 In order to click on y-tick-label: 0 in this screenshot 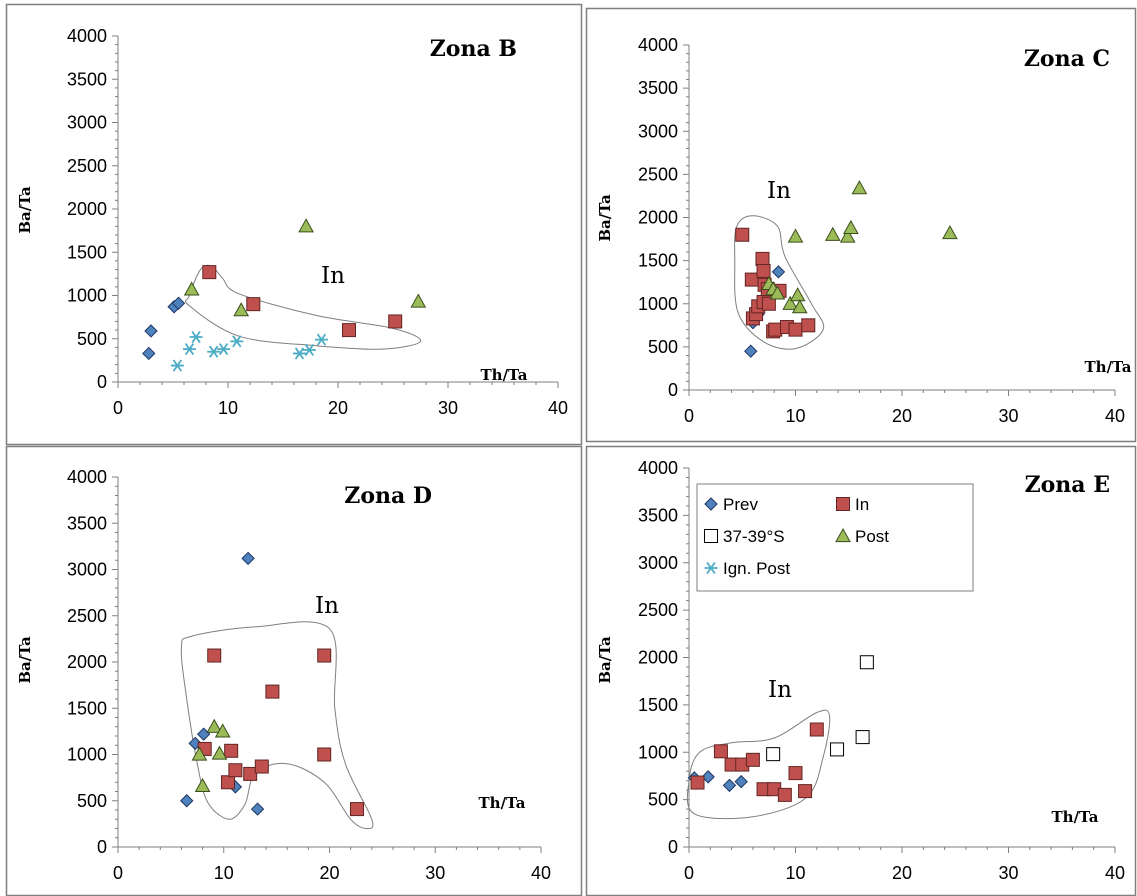, I will do `click(673, 390)`.